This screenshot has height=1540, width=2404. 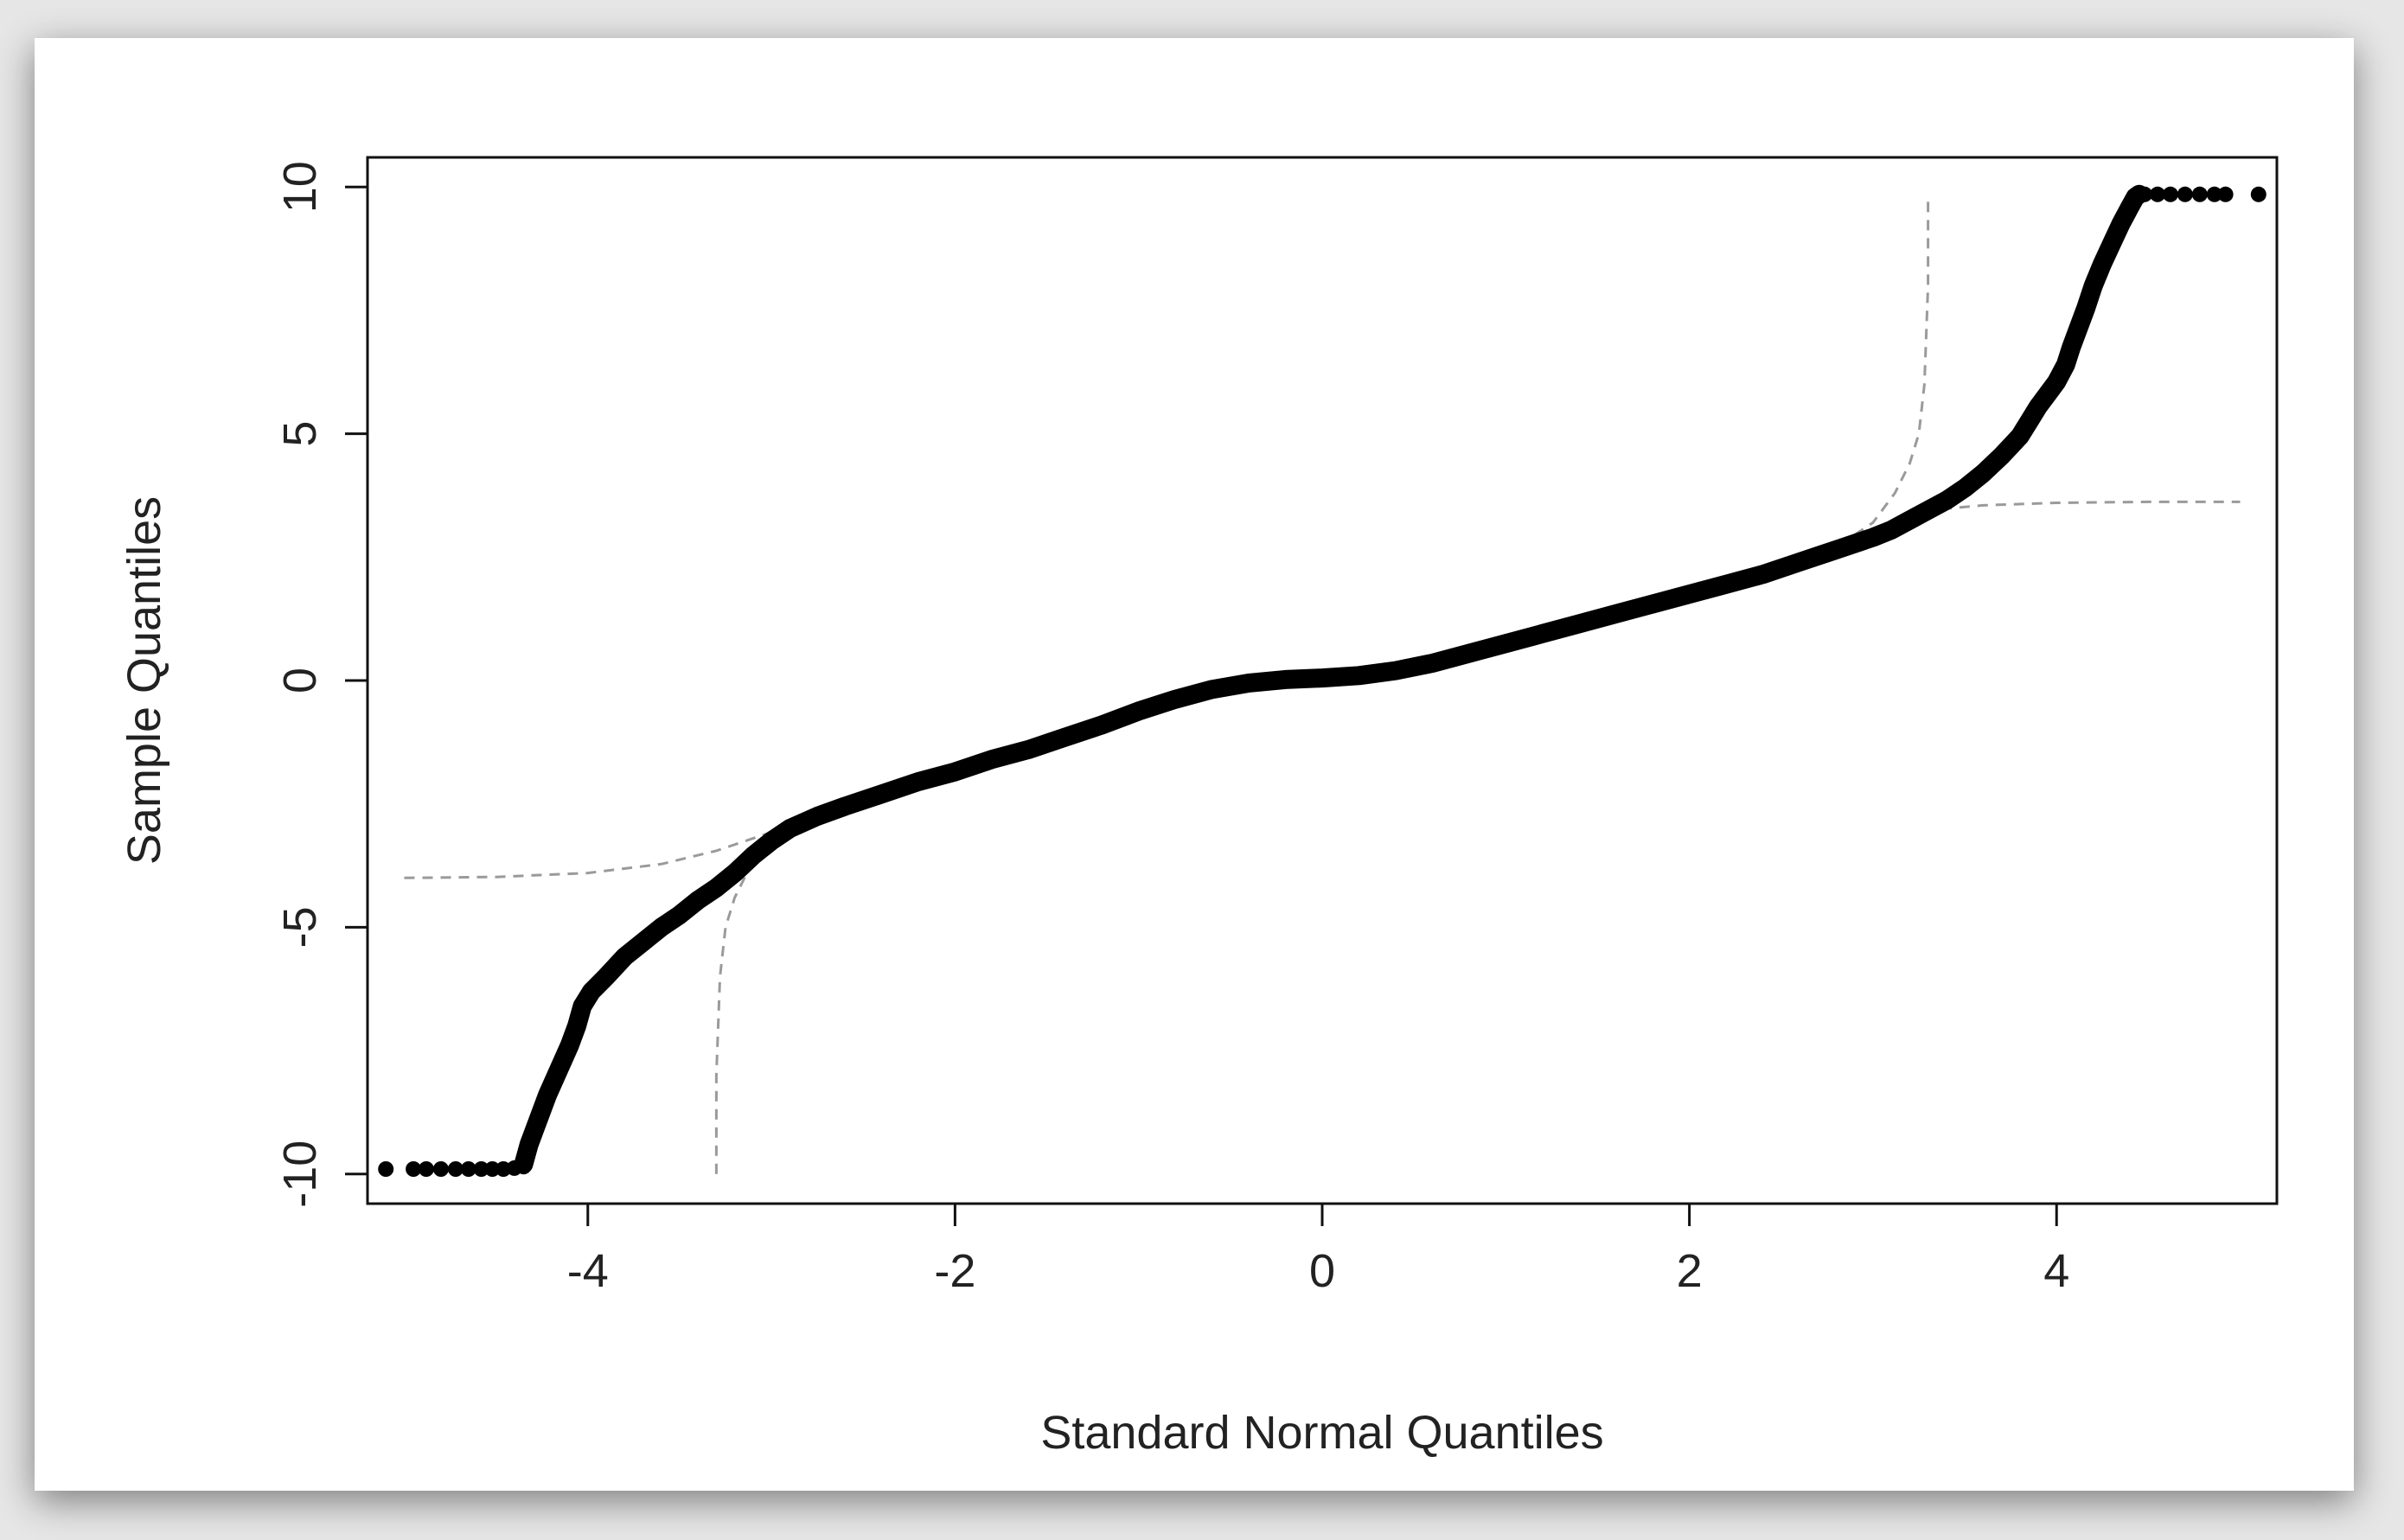 What do you see at coordinates (1321, 1433) in the screenshot?
I see `x-axis-title: Standard Normal Quantiles` at bounding box center [1321, 1433].